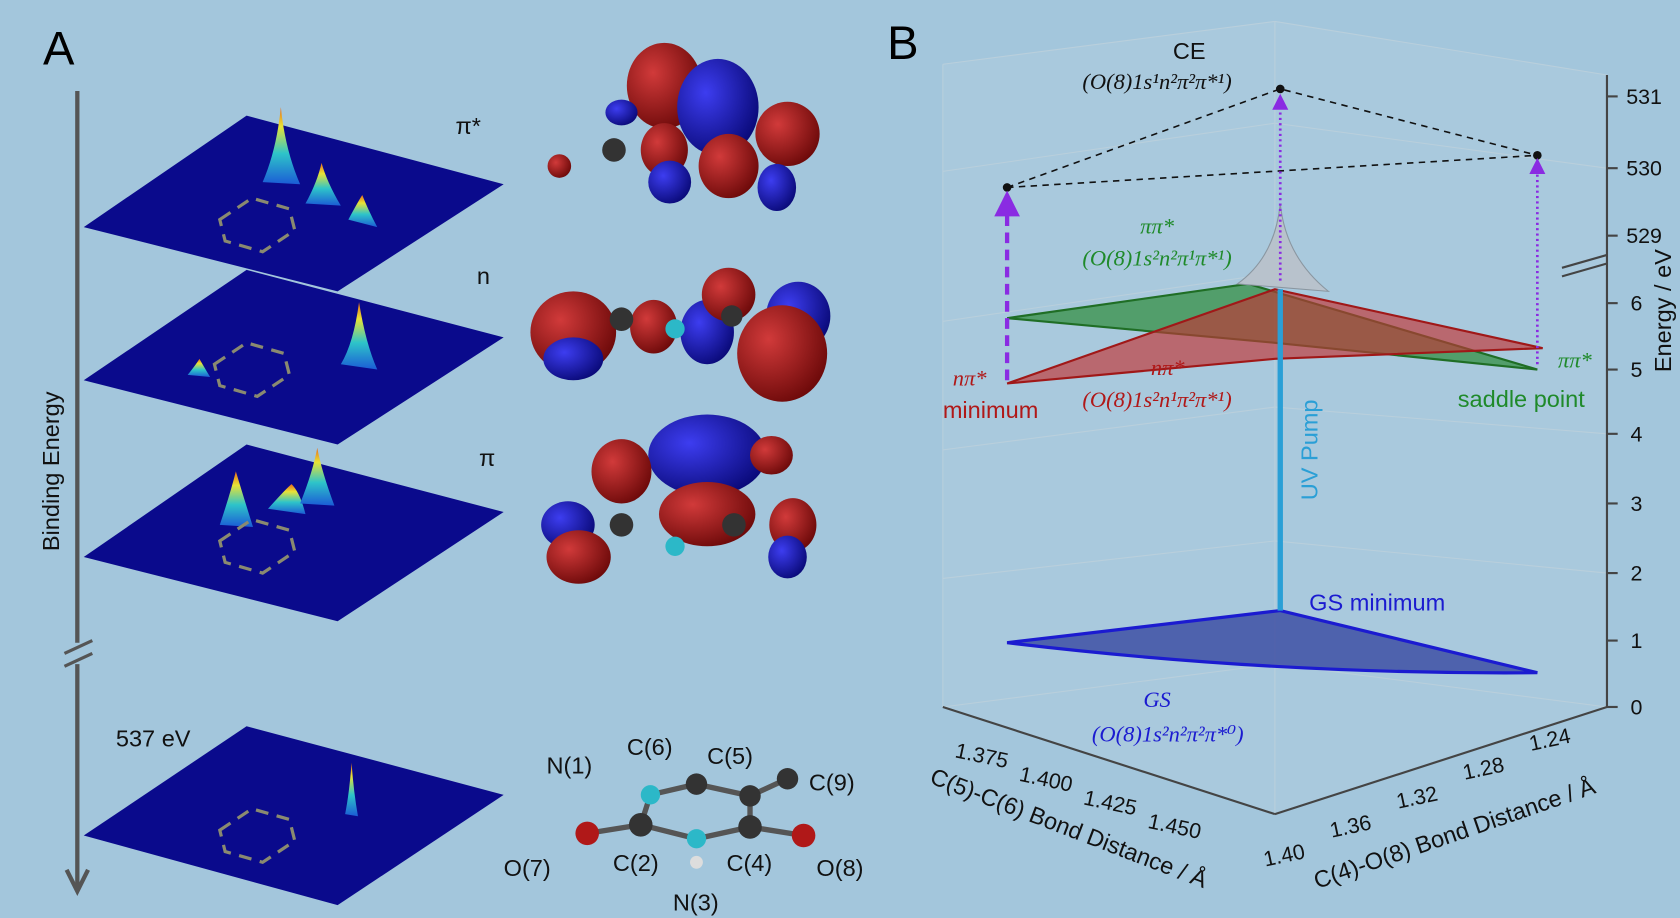  I want to click on tick-label: 1.32, so click(1417, 798).